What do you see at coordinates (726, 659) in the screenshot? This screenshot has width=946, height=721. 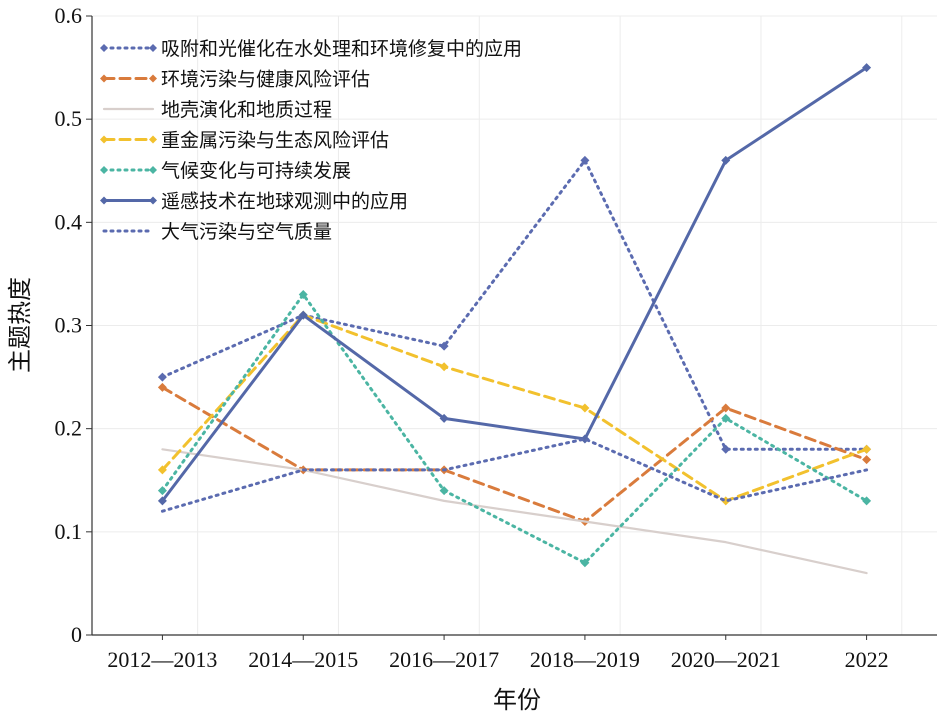 I see `x-tick-label: 2020—2021` at bounding box center [726, 659].